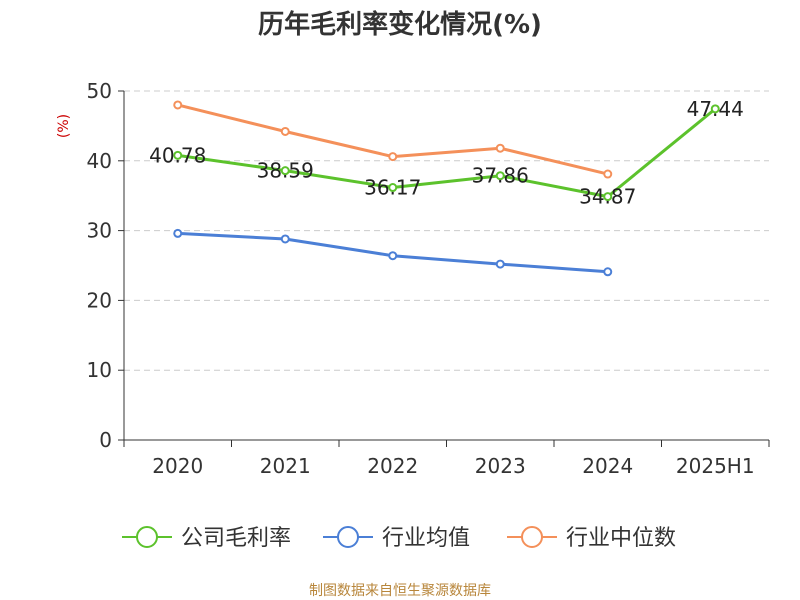  I want to click on x-tick-label: 2025H1, so click(715, 466).